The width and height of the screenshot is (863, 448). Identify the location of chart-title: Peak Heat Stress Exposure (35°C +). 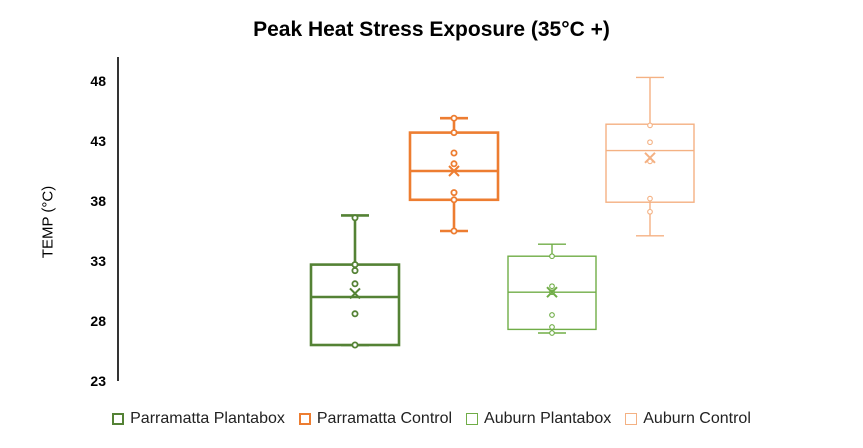
(431, 29).